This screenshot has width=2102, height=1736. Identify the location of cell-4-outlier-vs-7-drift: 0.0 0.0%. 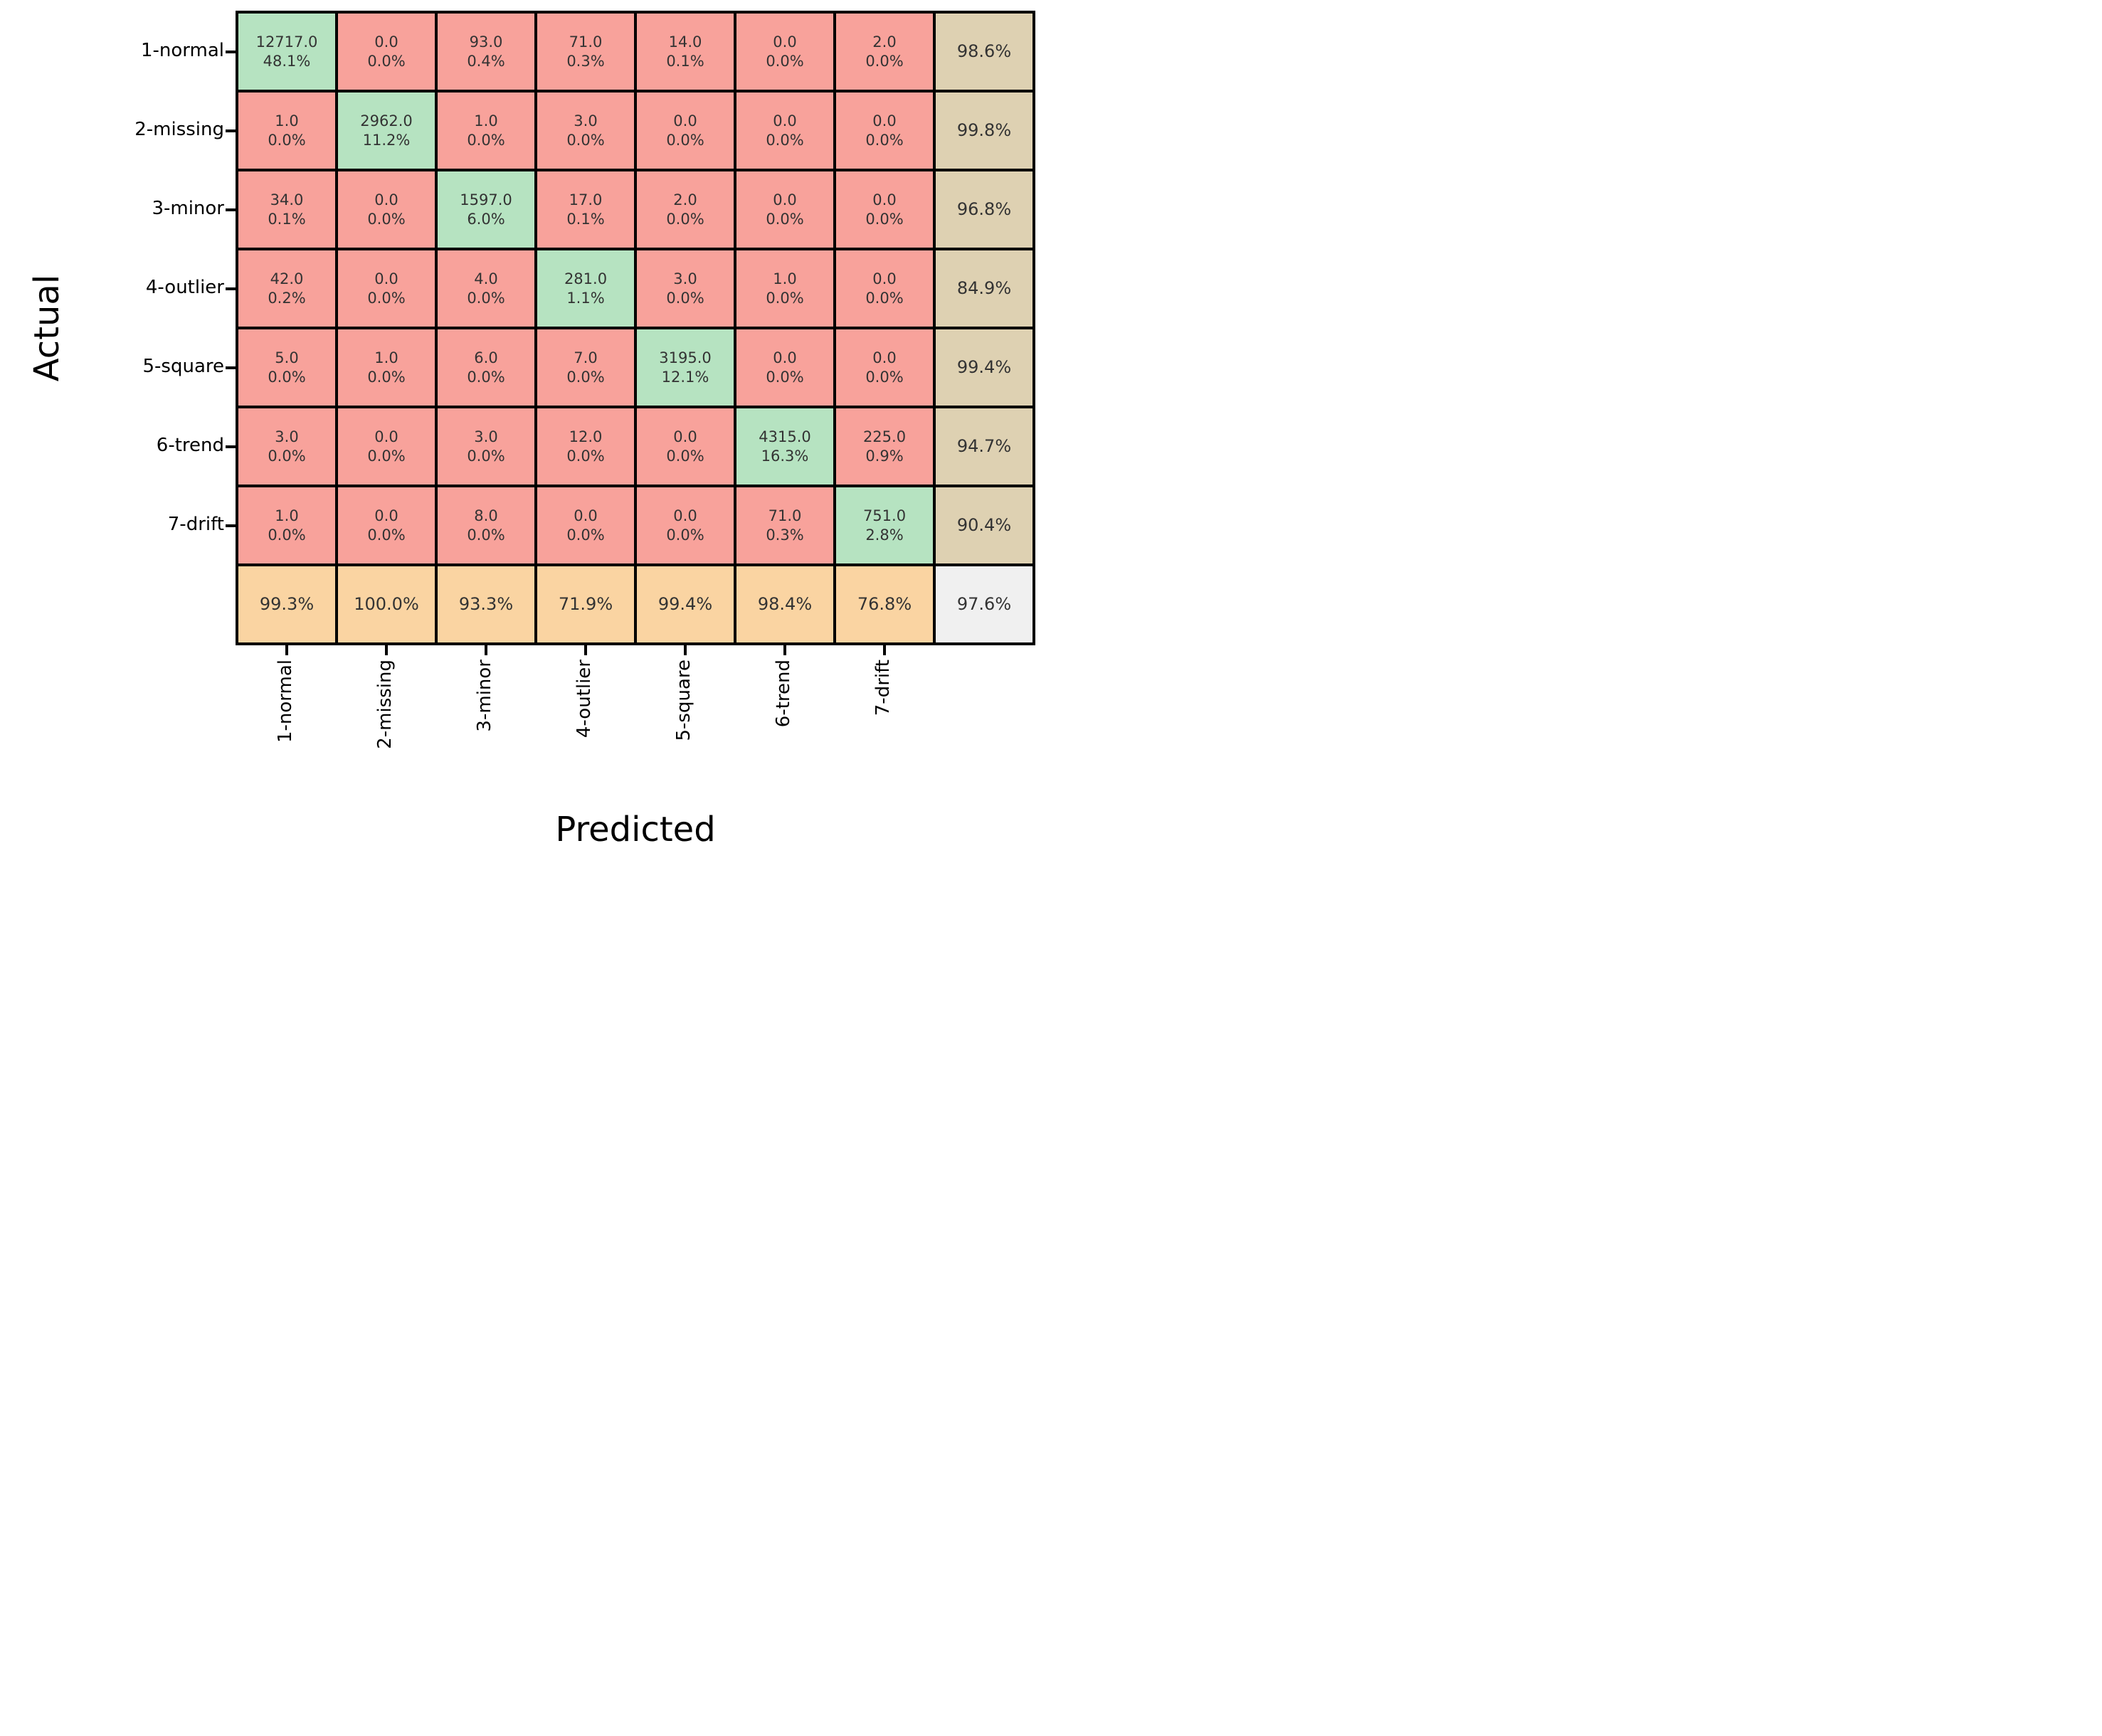
(884, 289).